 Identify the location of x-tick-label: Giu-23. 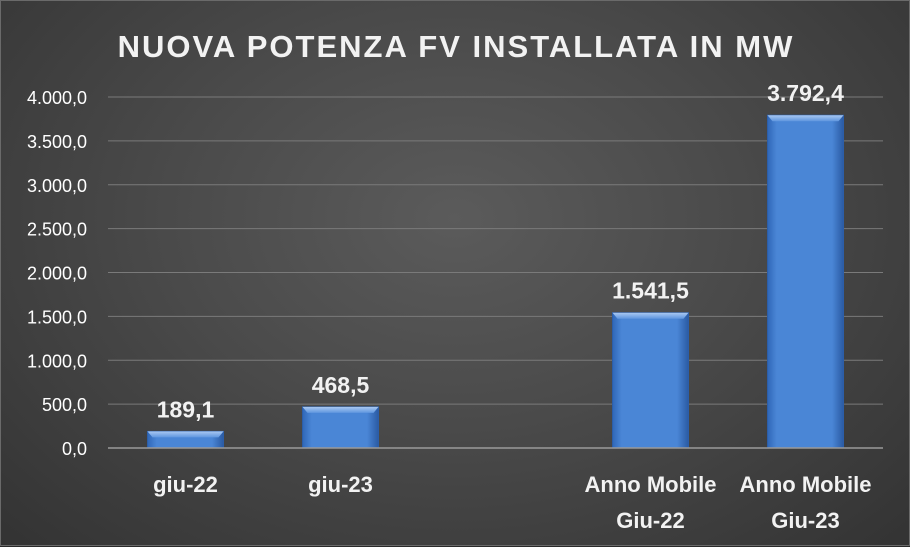
(805, 520).